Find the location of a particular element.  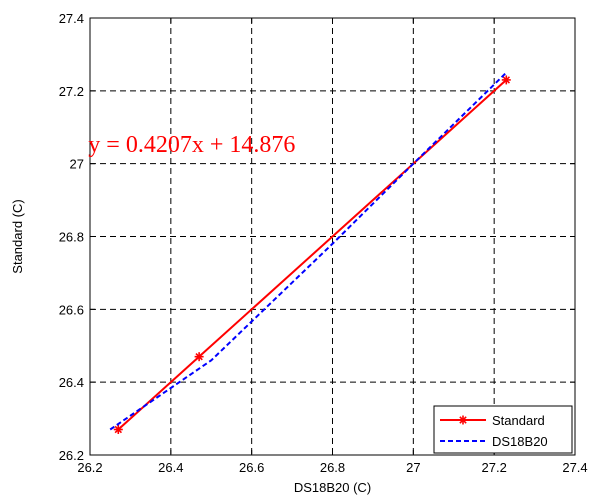

legend-marker is located at coordinates (463, 420).